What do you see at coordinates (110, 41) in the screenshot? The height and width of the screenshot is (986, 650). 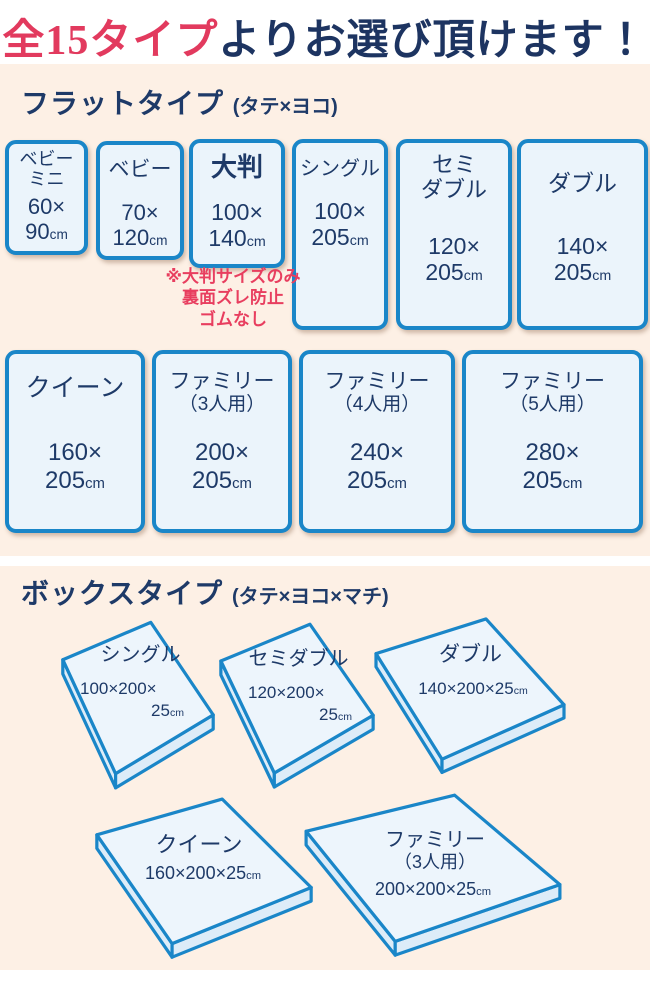 I see `title-highlight: 全15タイプ` at bounding box center [110, 41].